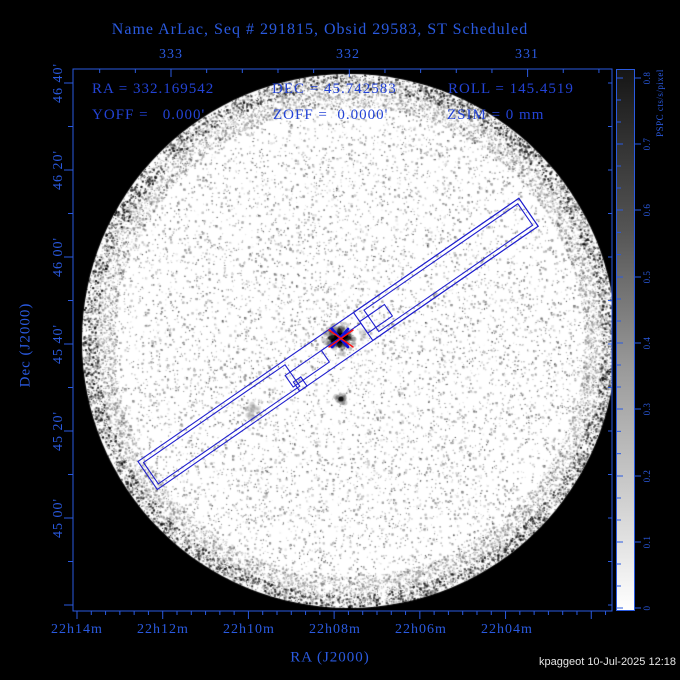 This screenshot has width=680, height=680. What do you see at coordinates (421, 629) in the screenshot?
I see `bottom-axis-label: 22h06m` at bounding box center [421, 629].